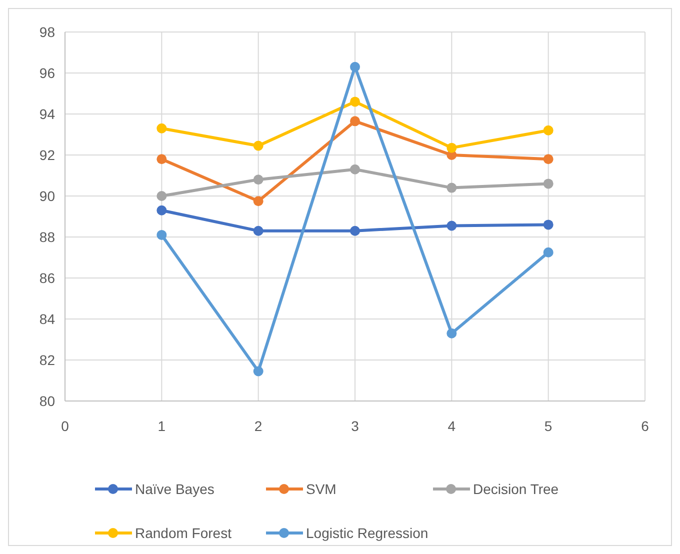 The image size is (680, 554). Describe the element at coordinates (65, 426) in the screenshot. I see `x-tick-label: 0` at that location.